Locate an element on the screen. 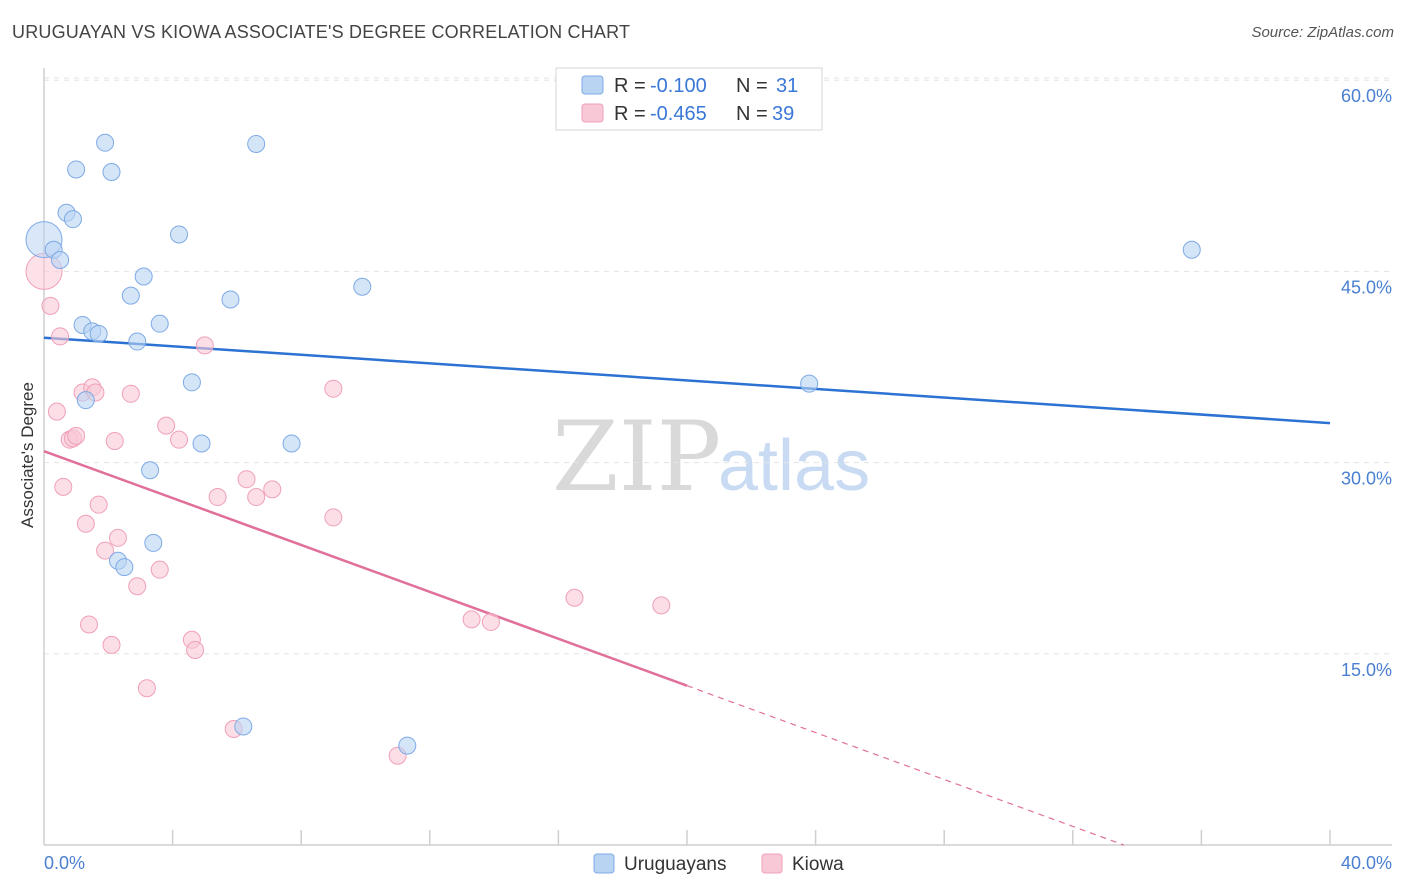 This screenshot has width=1406, height=892. trend-line-uruguayans is located at coordinates (687, 380).